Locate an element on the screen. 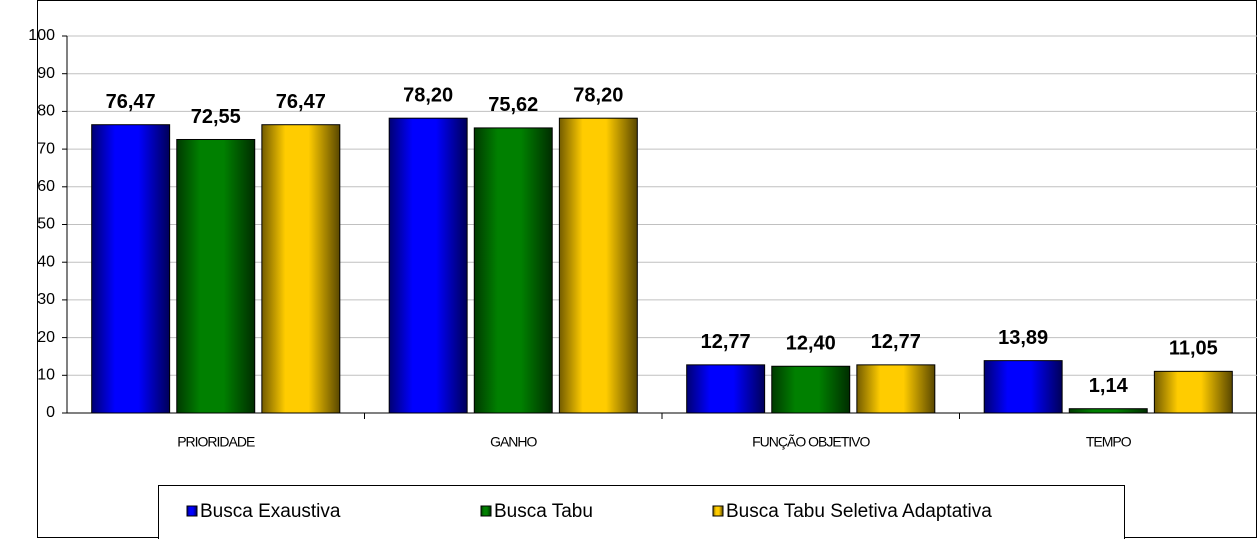  y-tick-label: 0 is located at coordinates (50, 412).